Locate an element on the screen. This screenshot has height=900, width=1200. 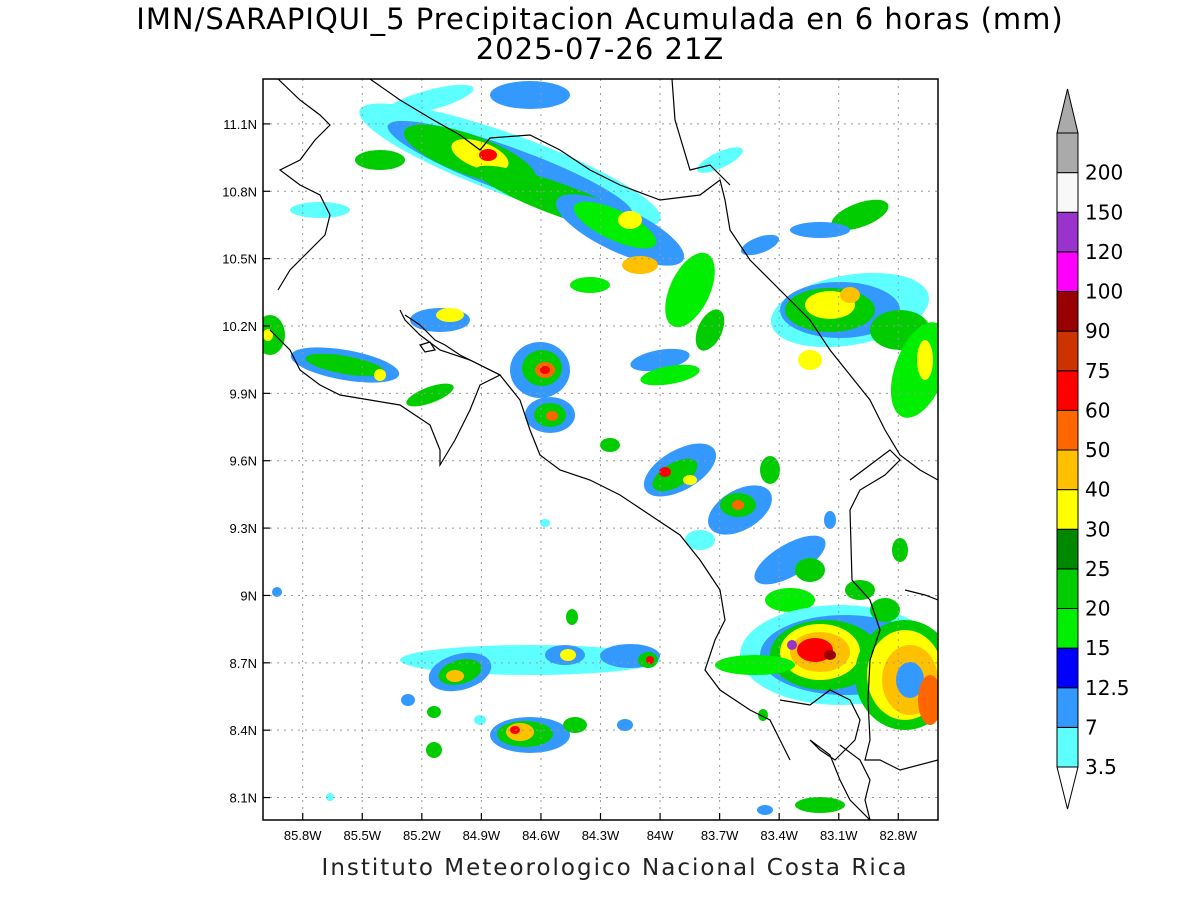
colorbar-level-label: 90 is located at coordinates (1097, 331).